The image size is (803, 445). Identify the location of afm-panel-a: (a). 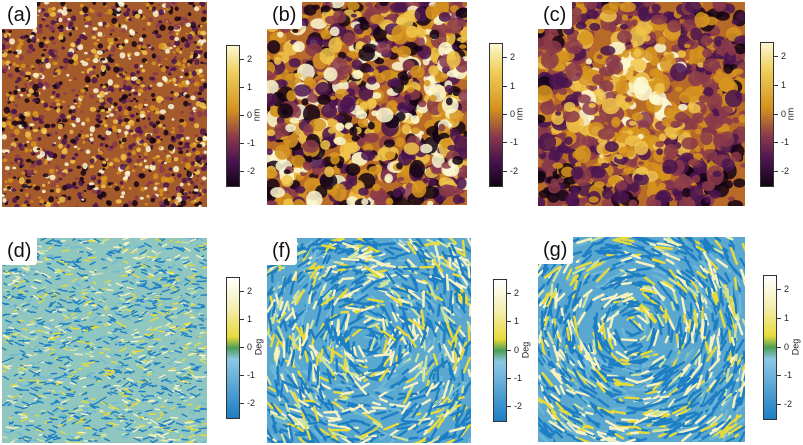
(104, 104).